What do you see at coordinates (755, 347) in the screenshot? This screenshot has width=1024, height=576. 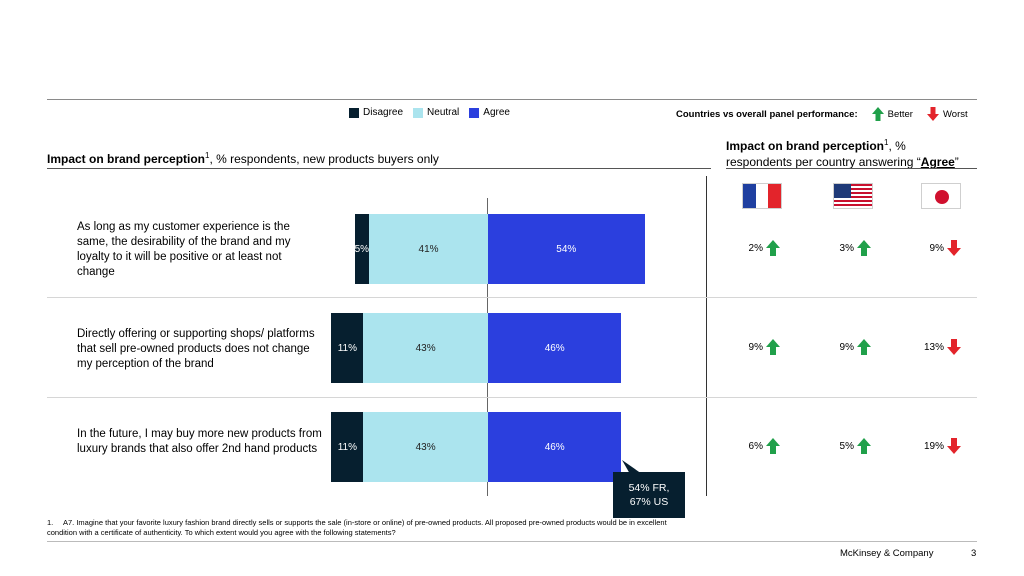 I see `country-value-france-row-2: 9%` at bounding box center [755, 347].